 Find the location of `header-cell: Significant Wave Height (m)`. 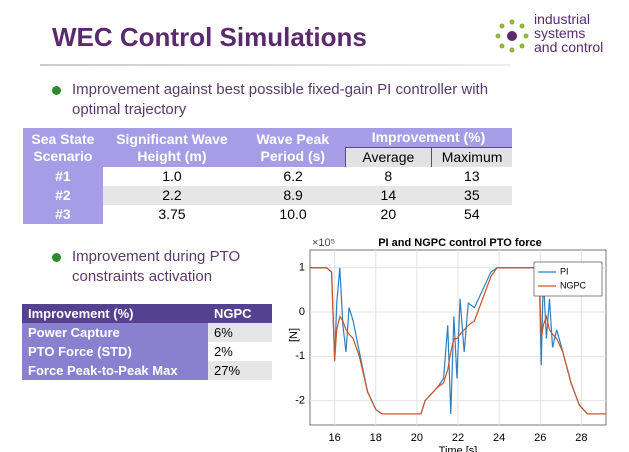

header-cell: Significant Wave Height (m) is located at coordinates (172, 147).